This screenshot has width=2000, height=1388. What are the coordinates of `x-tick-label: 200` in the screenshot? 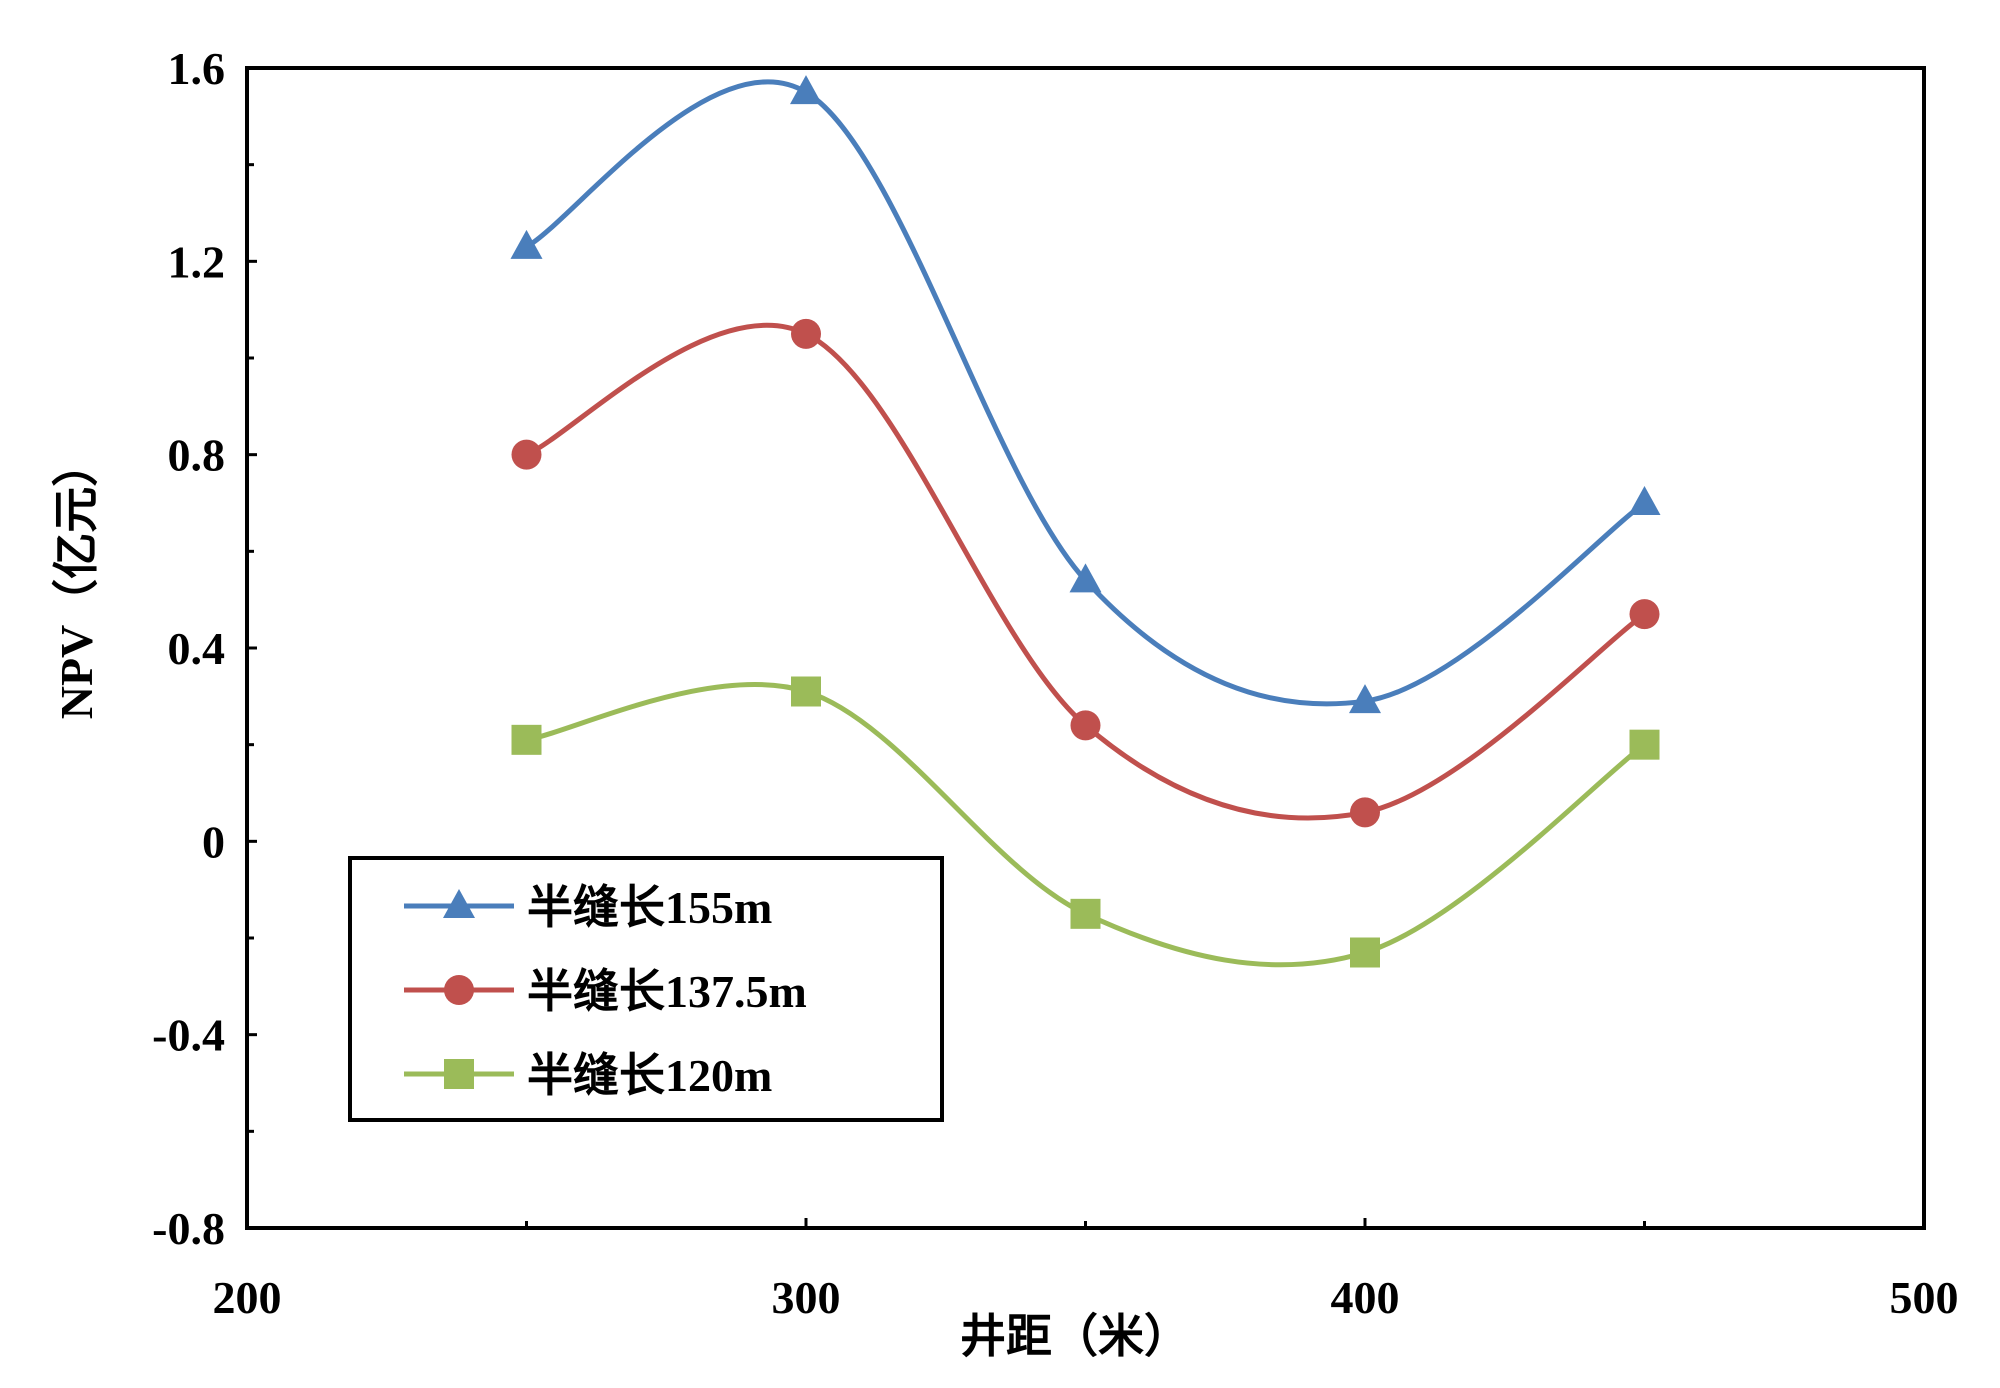 It's located at (247, 1297).